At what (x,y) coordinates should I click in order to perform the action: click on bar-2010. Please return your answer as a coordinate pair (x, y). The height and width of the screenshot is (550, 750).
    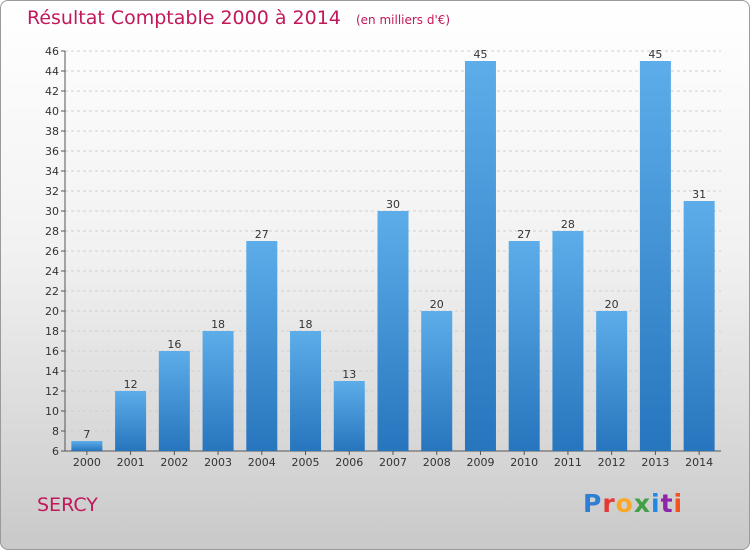
    Looking at the image, I should click on (524, 346).